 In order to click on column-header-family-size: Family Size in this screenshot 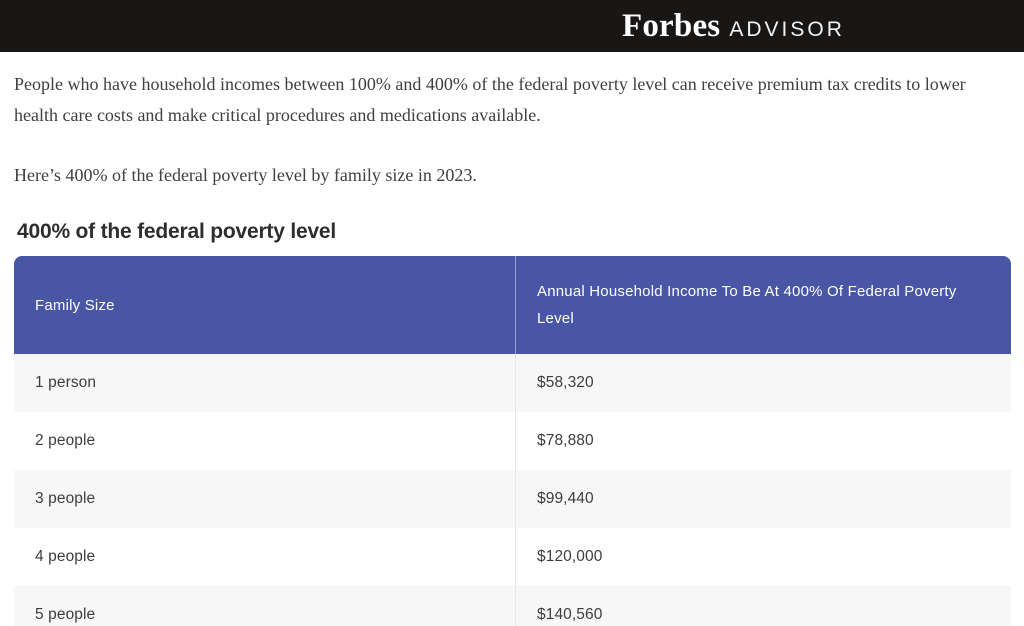, I will do `click(265, 305)`.